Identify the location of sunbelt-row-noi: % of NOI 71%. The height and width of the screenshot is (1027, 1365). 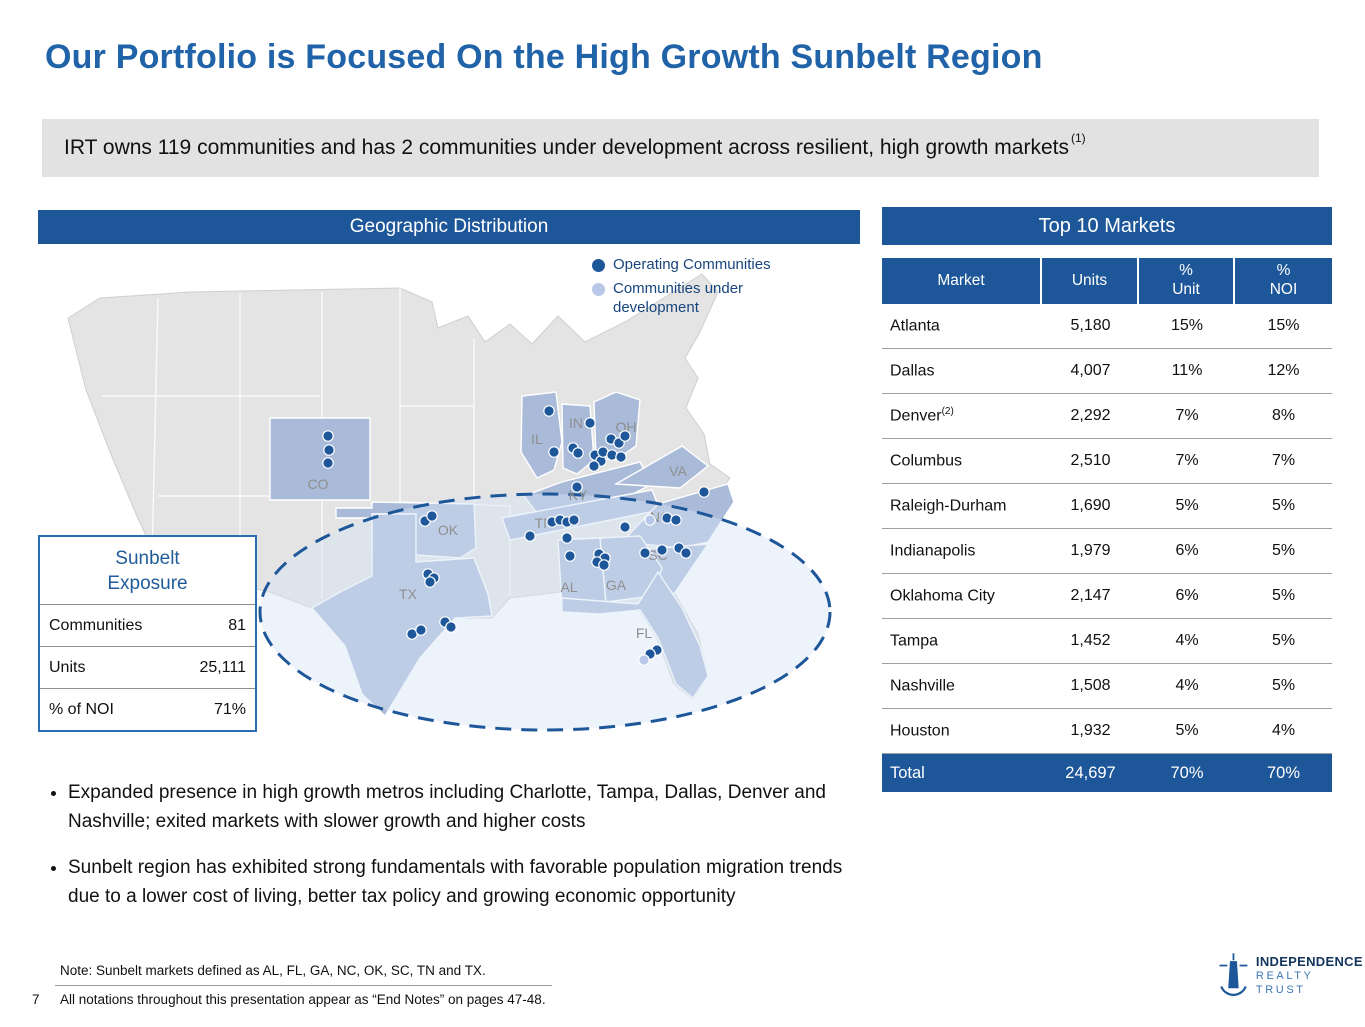
(147, 709).